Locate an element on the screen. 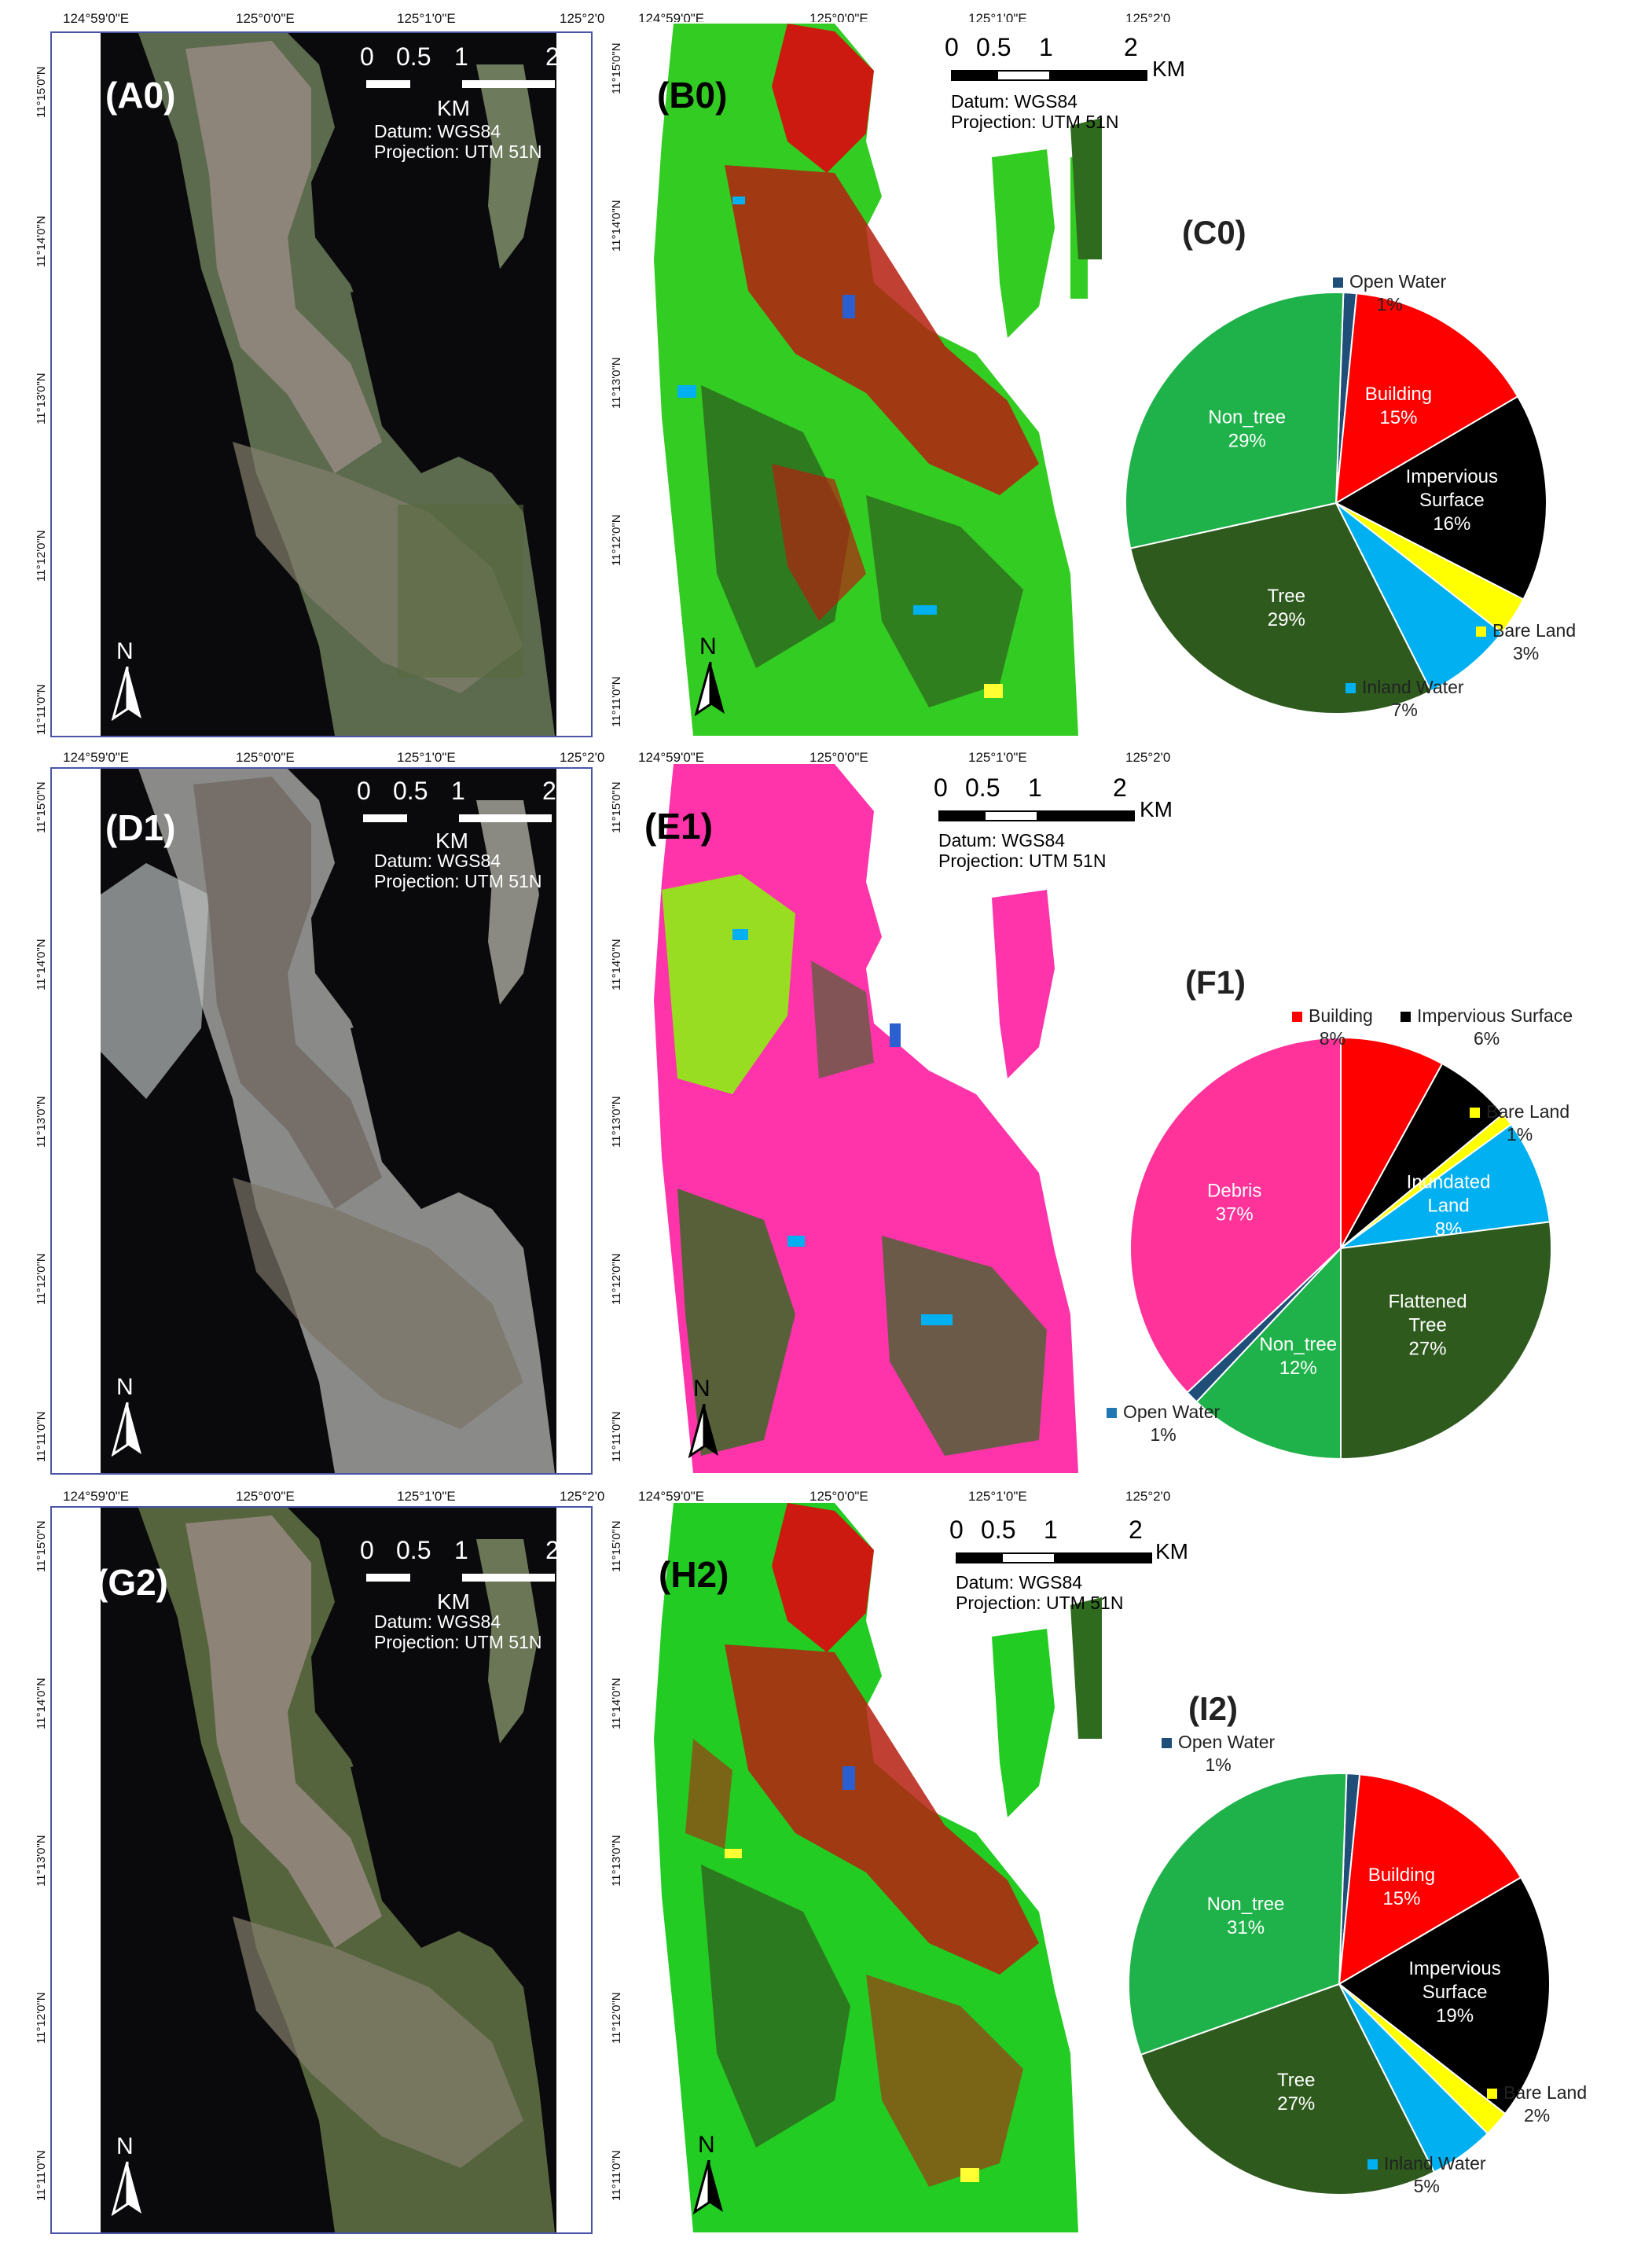 The height and width of the screenshot is (2245, 1652). lon-tick: 124°59'0"E is located at coordinates (96, 18).